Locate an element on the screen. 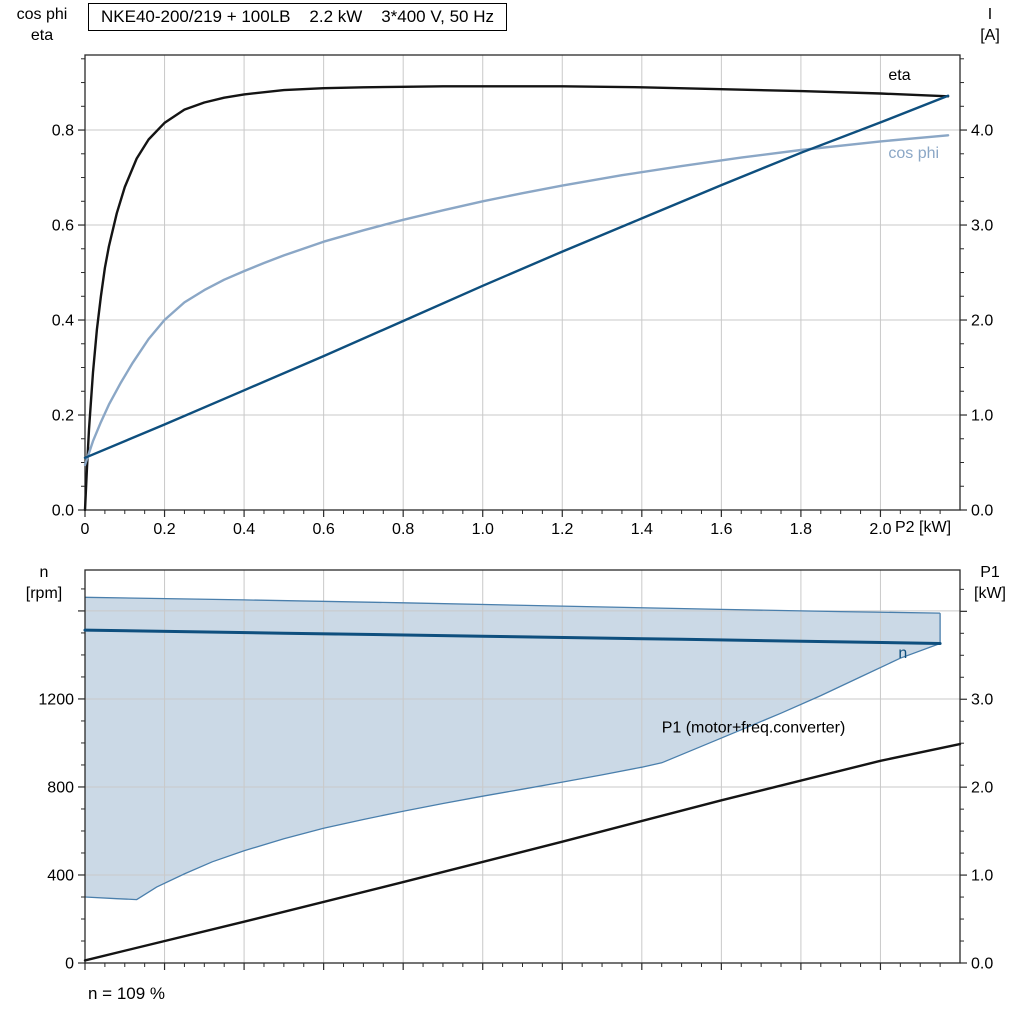  svg-text: 800 is located at coordinates (60, 787).